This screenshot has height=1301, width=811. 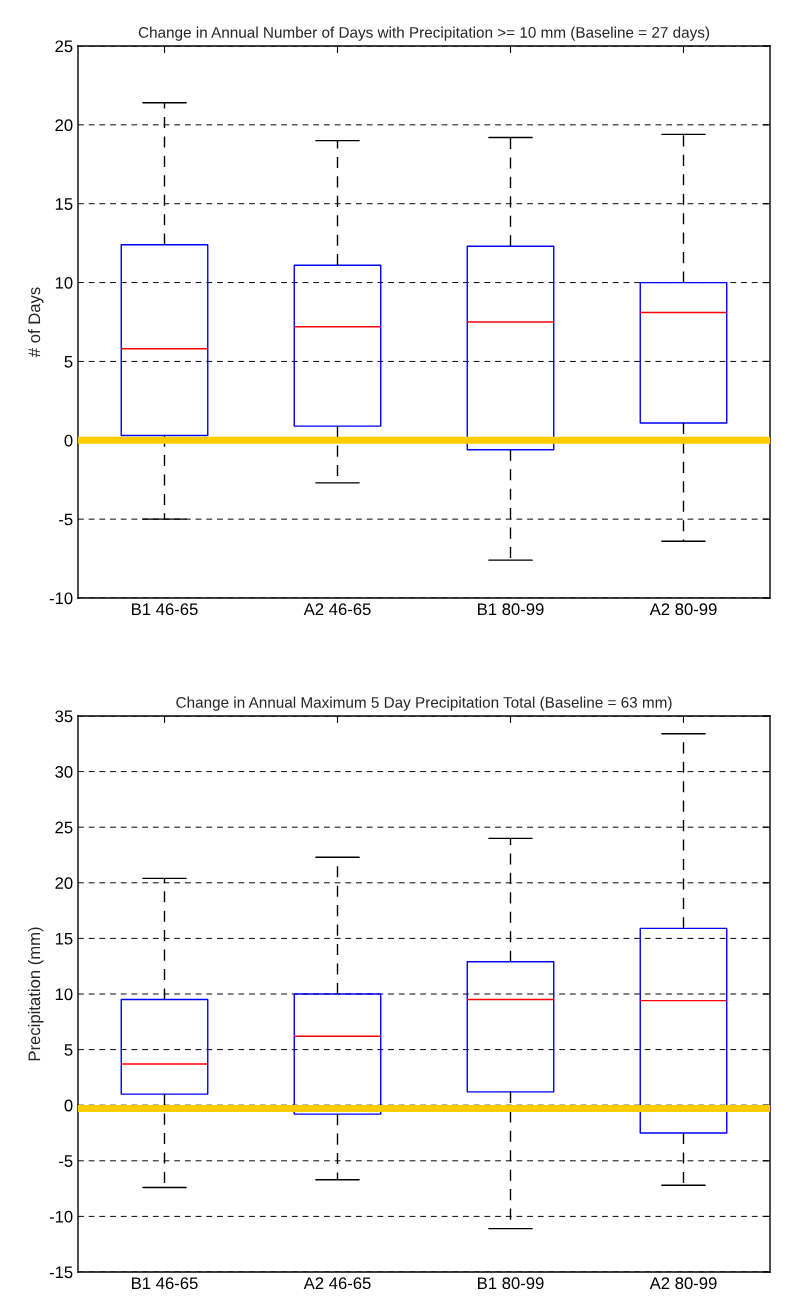 What do you see at coordinates (61, 1272) in the screenshot?
I see `y-tick-label: -15` at bounding box center [61, 1272].